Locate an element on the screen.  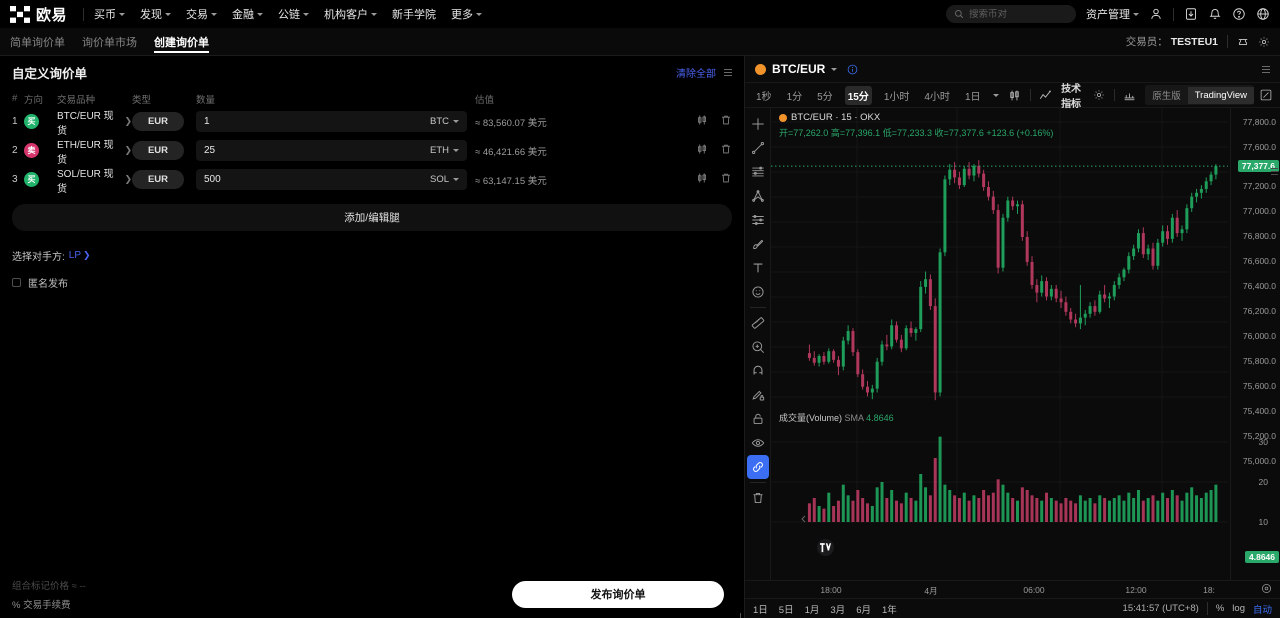
bell-icon is located at coordinates (1215, 14).